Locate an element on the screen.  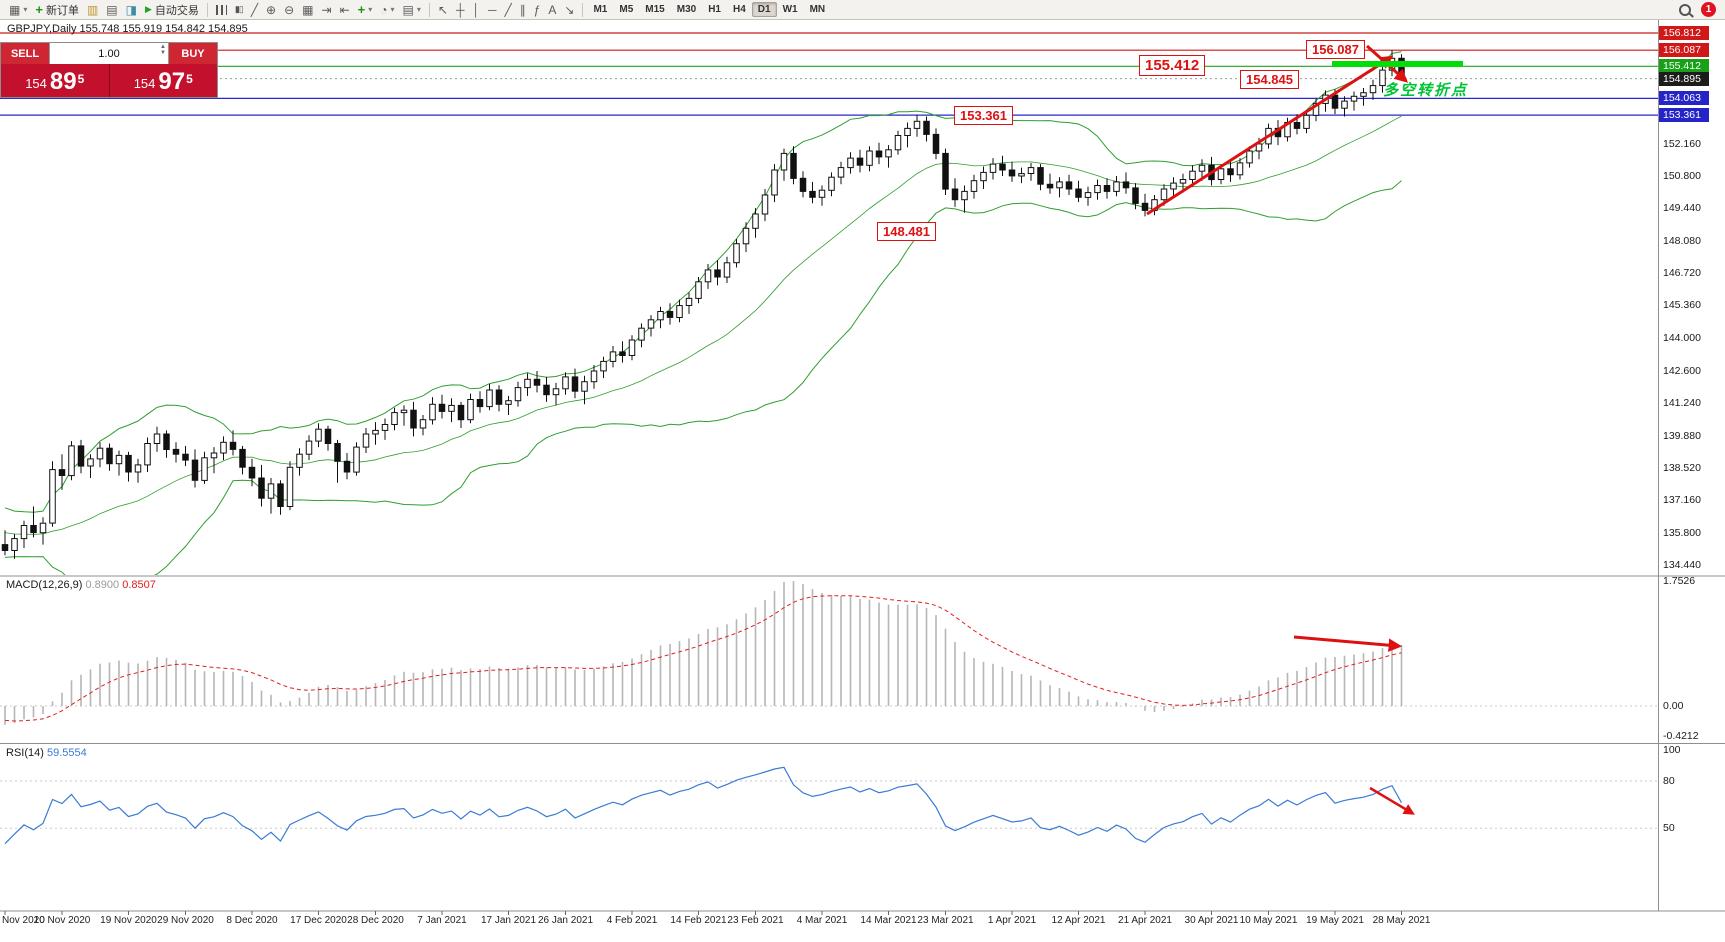
buy-button: BUY is located at coordinates (193, 53).